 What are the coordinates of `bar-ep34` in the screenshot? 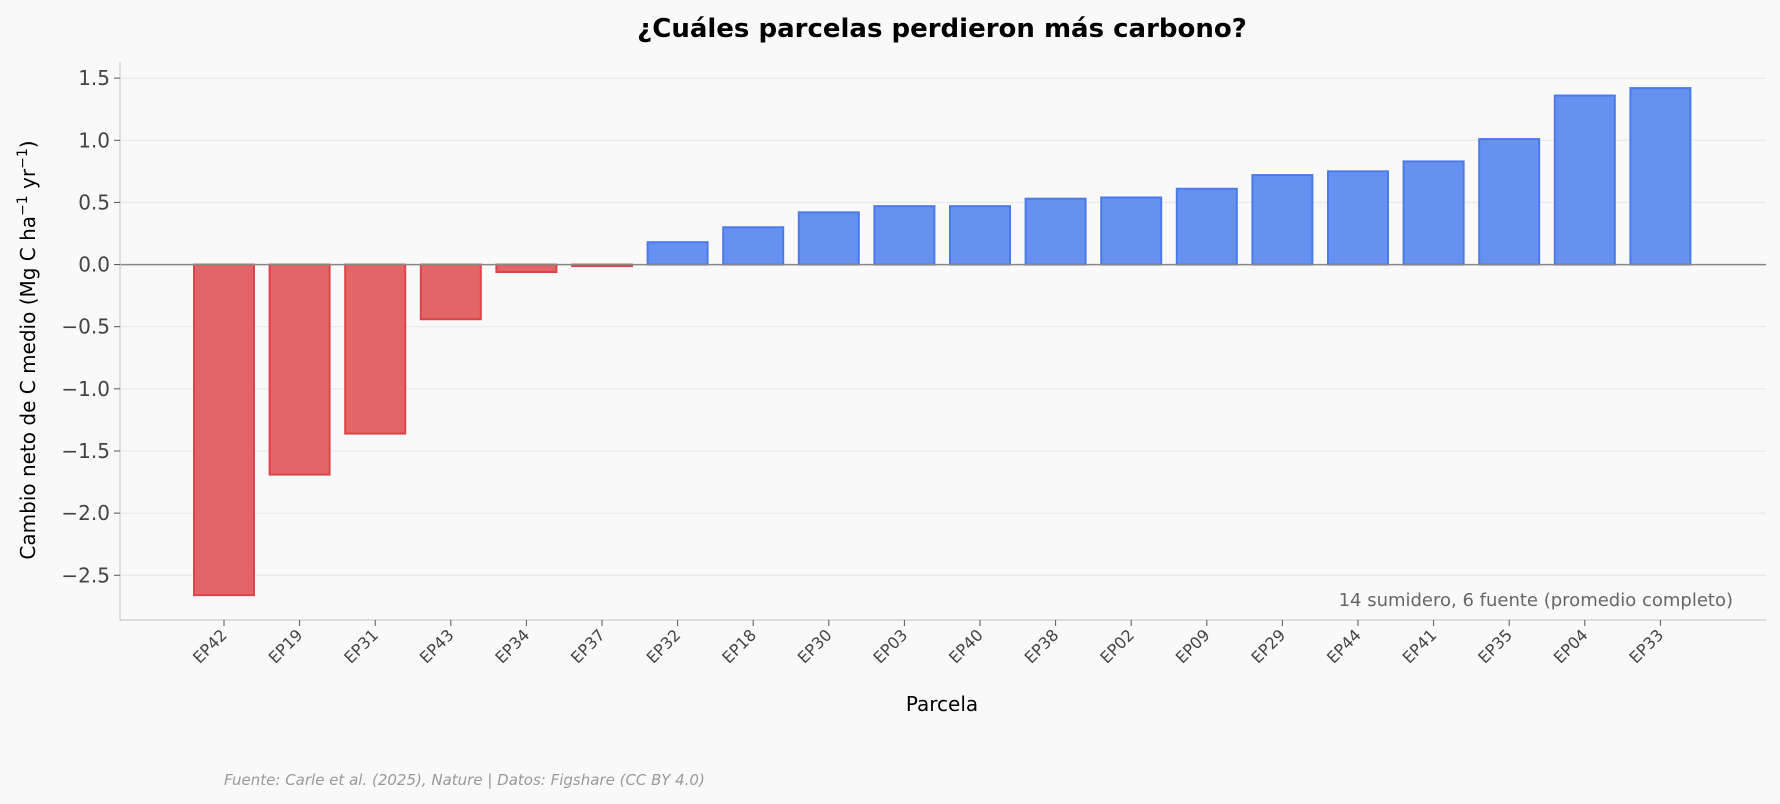 It's located at (526, 268).